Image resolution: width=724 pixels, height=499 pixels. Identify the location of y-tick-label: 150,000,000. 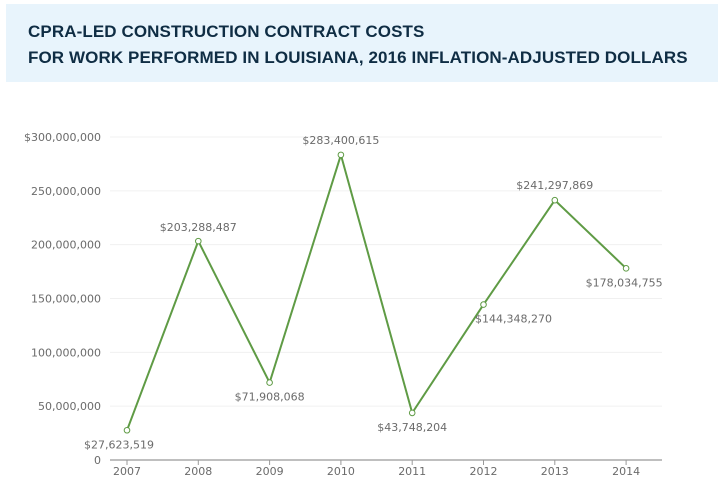
(66, 299).